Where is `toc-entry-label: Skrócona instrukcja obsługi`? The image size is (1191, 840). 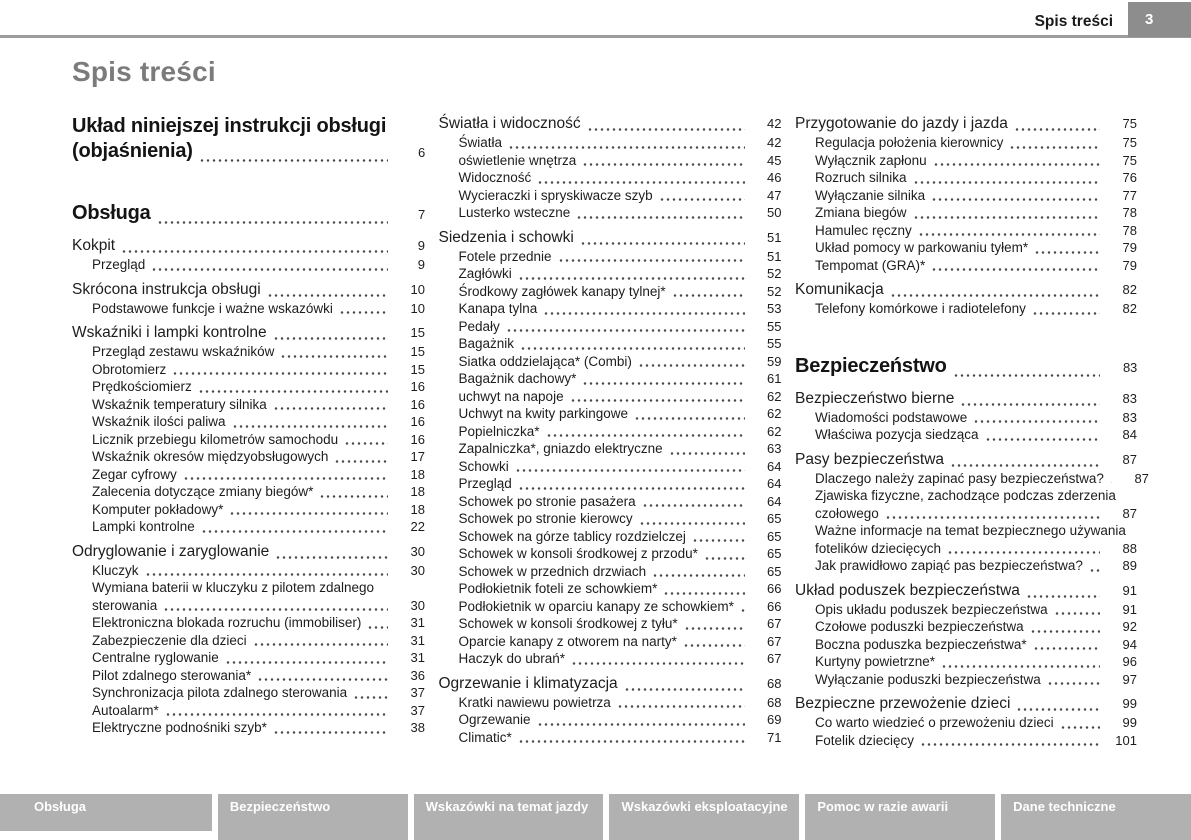 toc-entry-label: Skrócona instrukcja obsługi is located at coordinates (166, 289).